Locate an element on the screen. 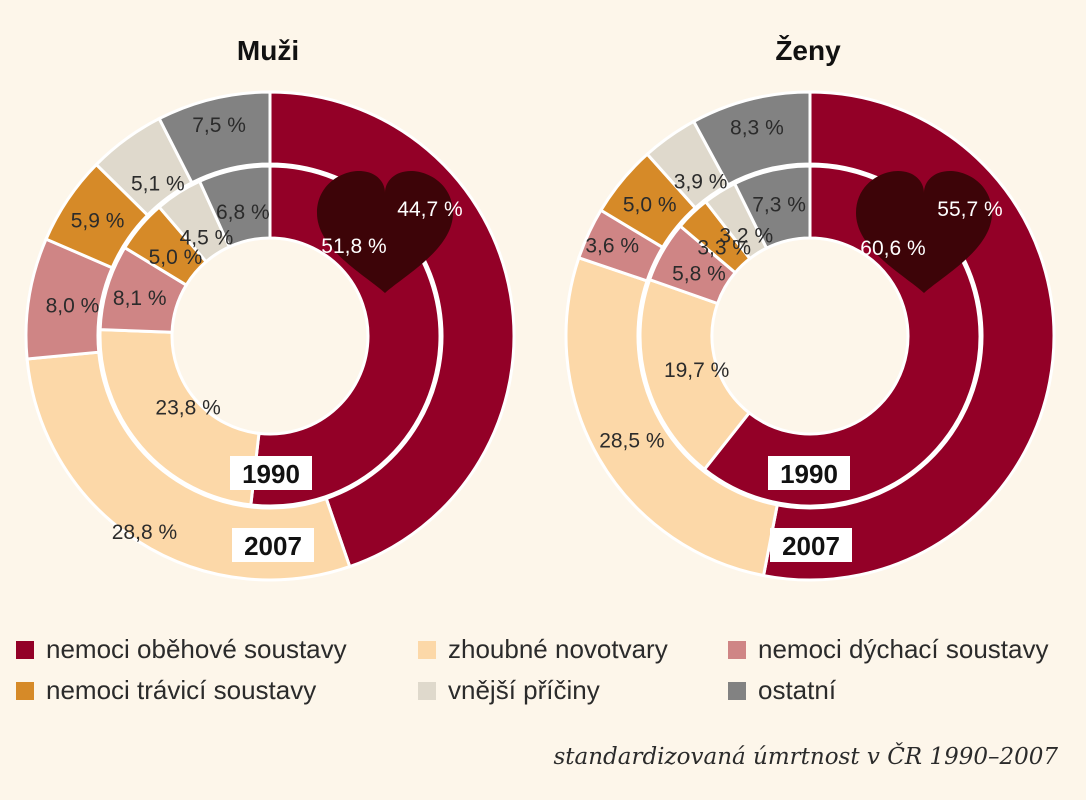 This screenshot has width=1086, height=800. legend-item-external: vnější příčiny is located at coordinates (573, 690).